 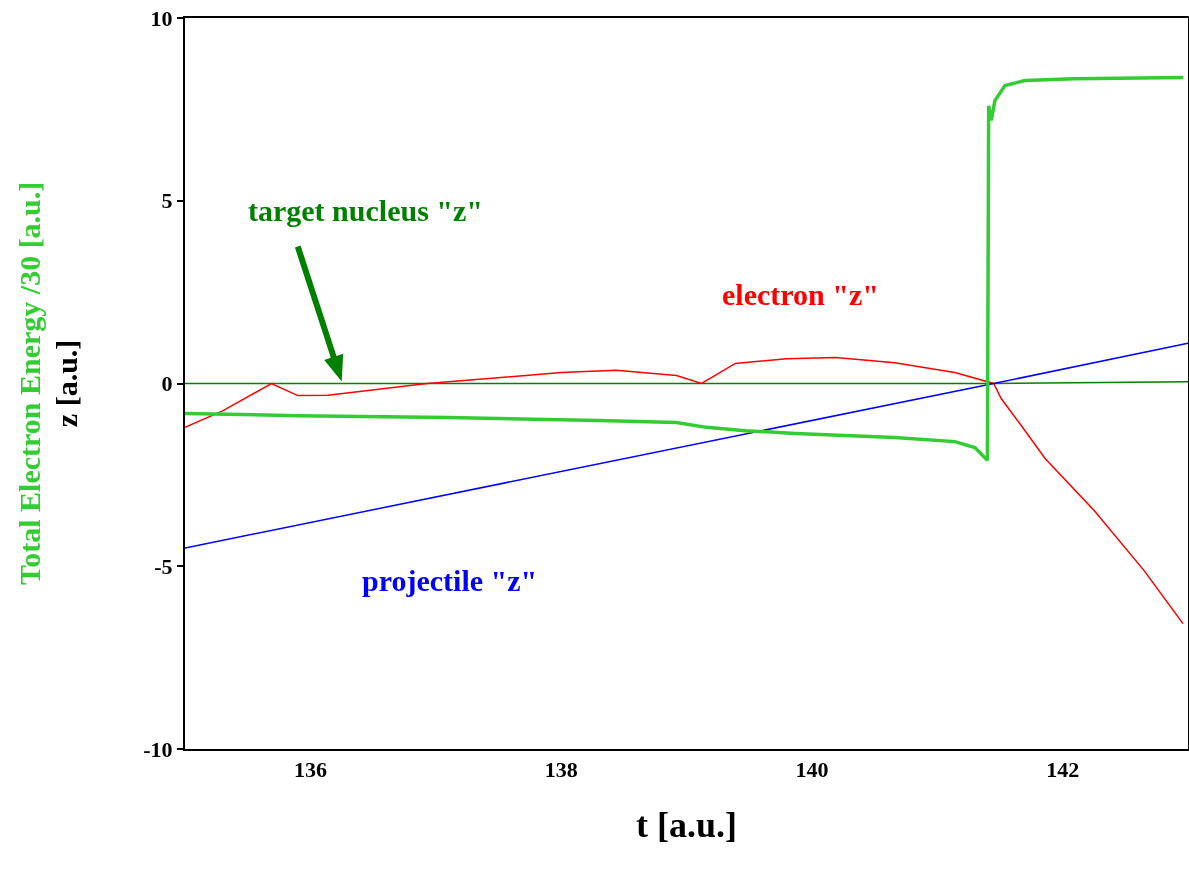 What do you see at coordinates (812, 770) in the screenshot?
I see `x-tick-label: 140` at bounding box center [812, 770].